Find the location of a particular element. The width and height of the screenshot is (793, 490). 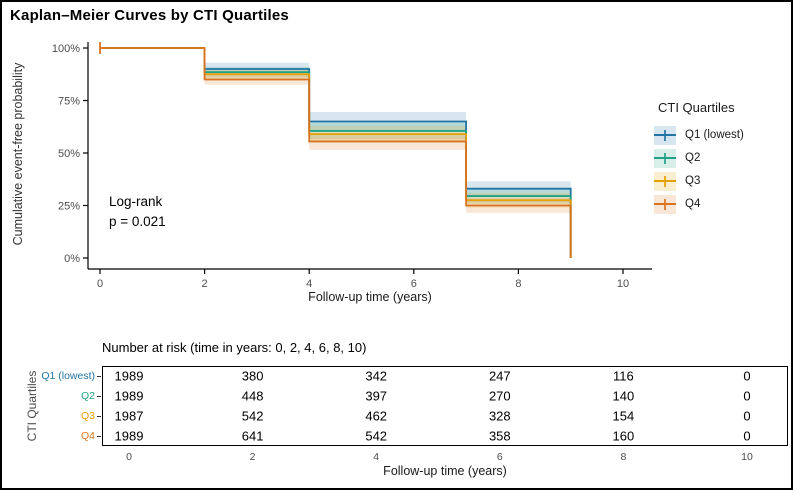

risk-count-cell: 247 is located at coordinates (499, 376).